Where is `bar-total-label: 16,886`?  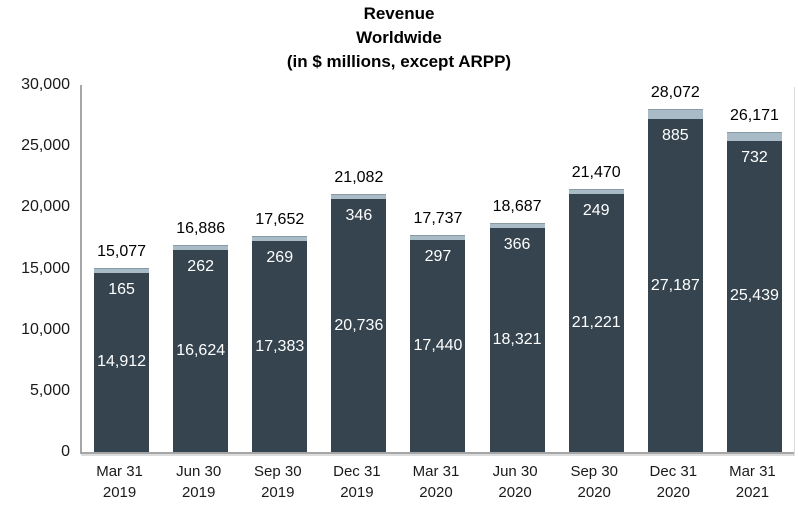
bar-total-label: 16,886 is located at coordinates (201, 229).